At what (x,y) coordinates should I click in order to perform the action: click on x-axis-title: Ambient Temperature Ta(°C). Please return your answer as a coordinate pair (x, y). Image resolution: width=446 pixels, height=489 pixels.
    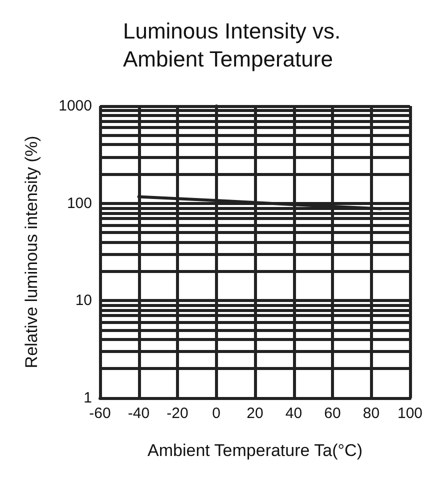
    Looking at the image, I should click on (255, 450).